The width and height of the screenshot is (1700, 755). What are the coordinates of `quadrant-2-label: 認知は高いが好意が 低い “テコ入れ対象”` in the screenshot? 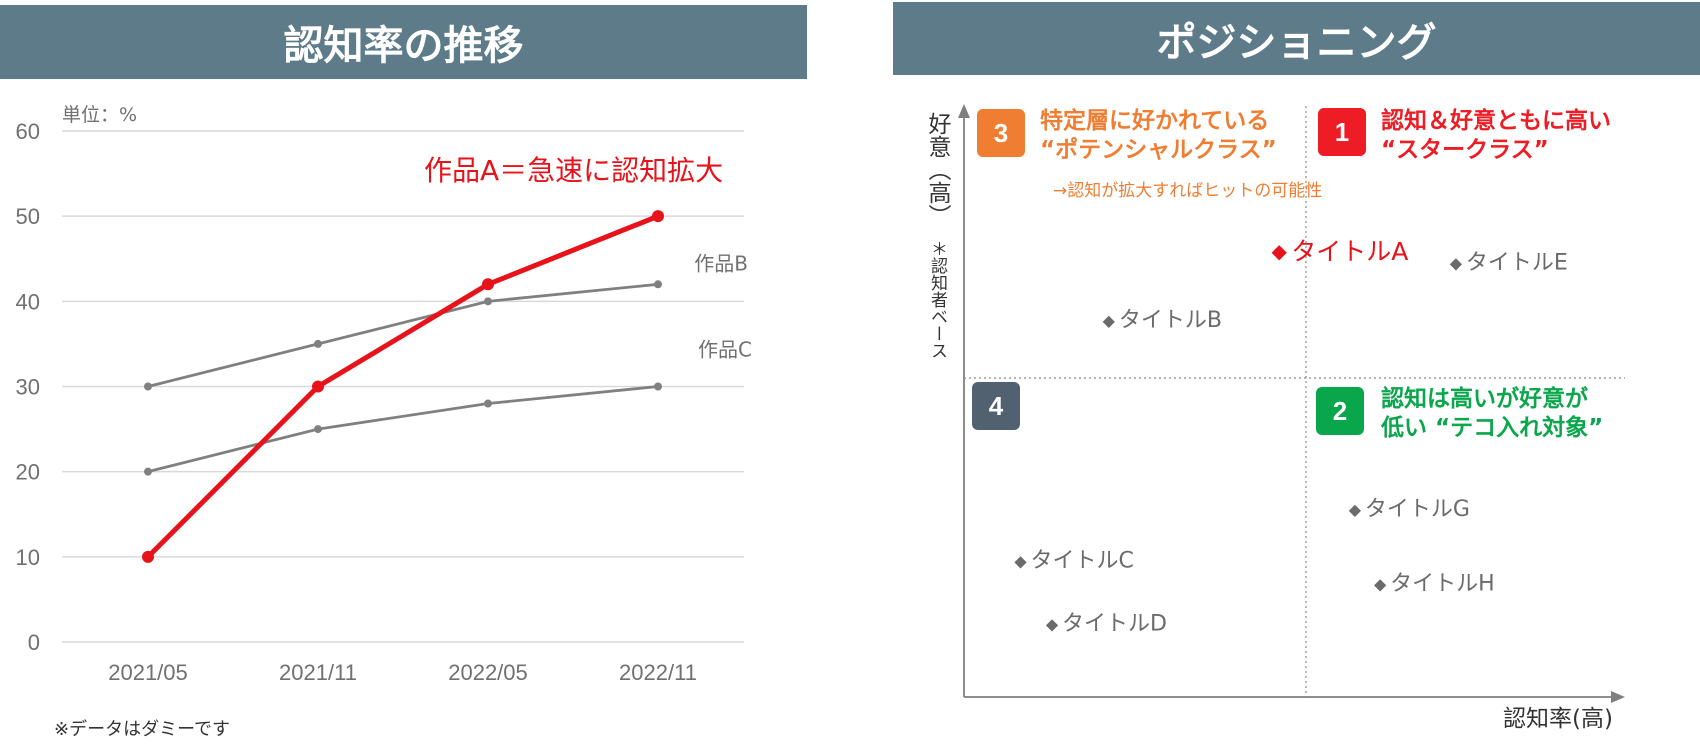 It's located at (1492, 414).